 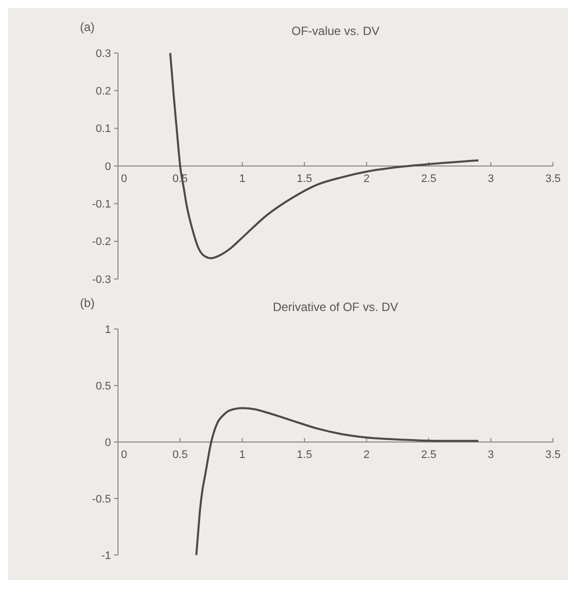 What do you see at coordinates (101, 242) in the screenshot?
I see `y-tick-label: -0.2` at bounding box center [101, 242].